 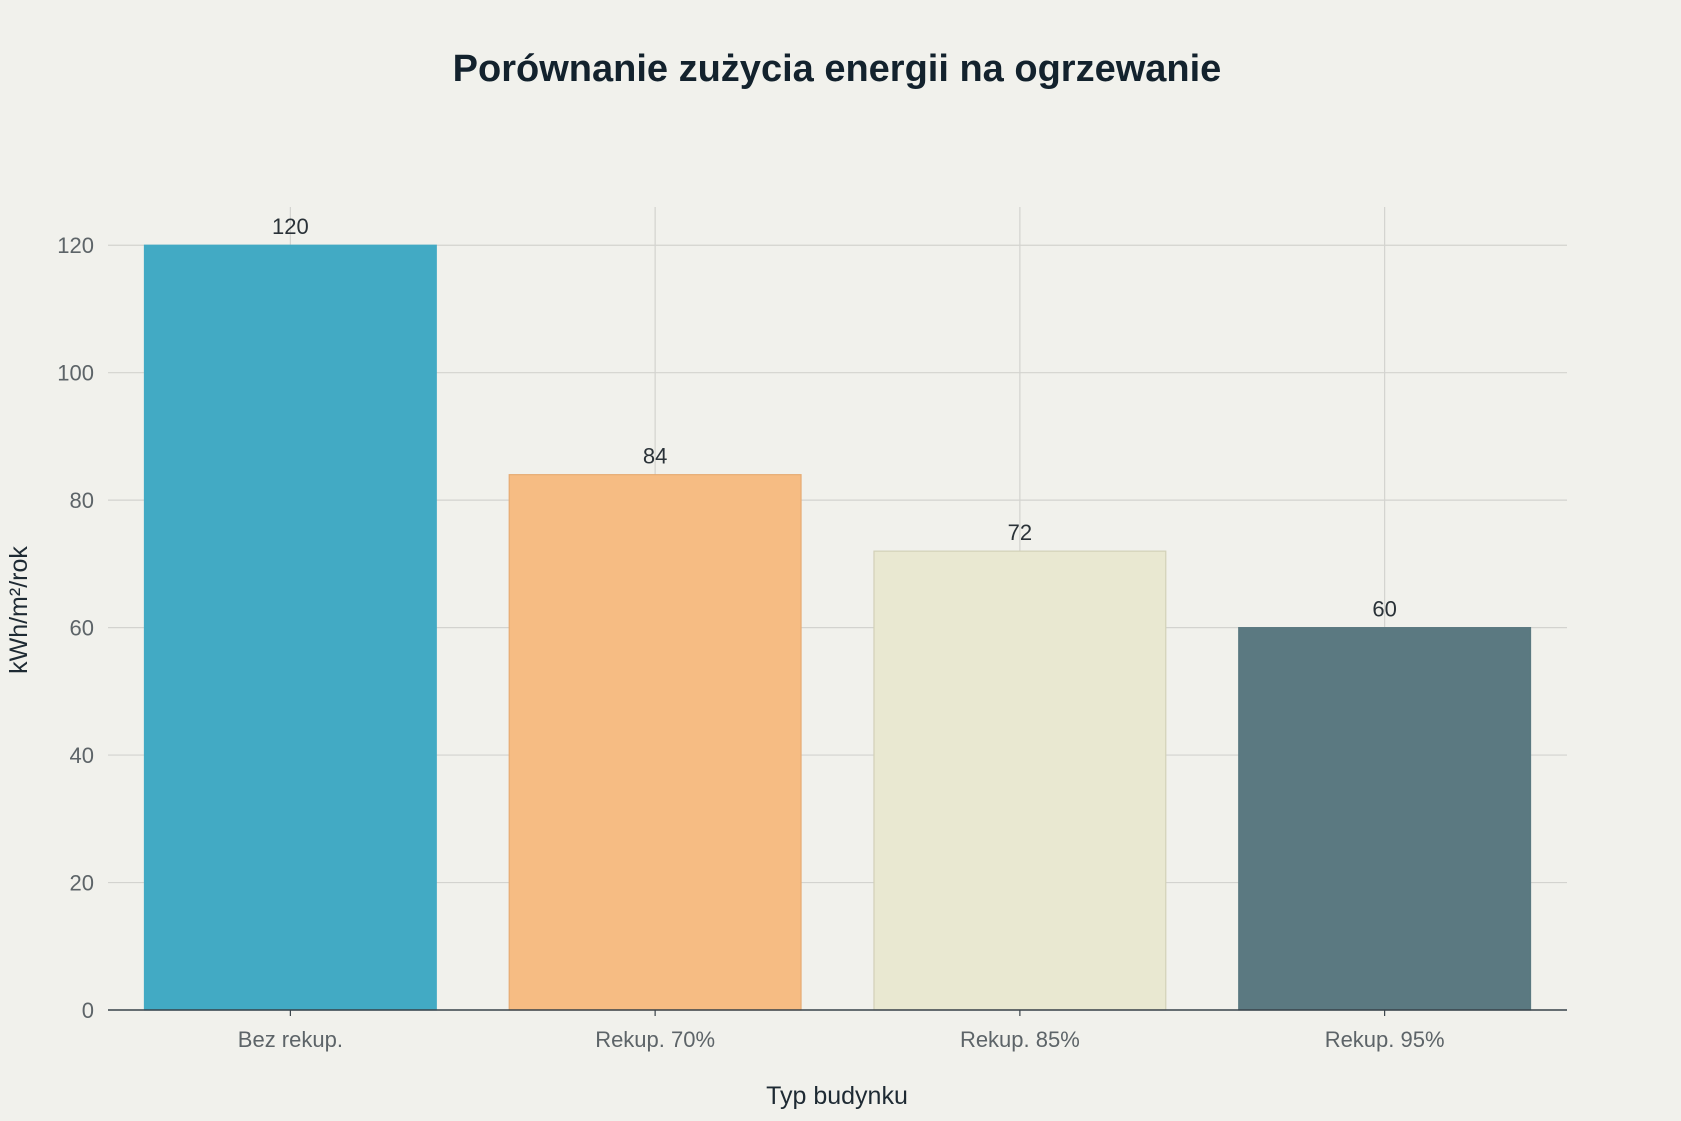 What do you see at coordinates (82, 628) in the screenshot?
I see `y-tick-label: 60` at bounding box center [82, 628].